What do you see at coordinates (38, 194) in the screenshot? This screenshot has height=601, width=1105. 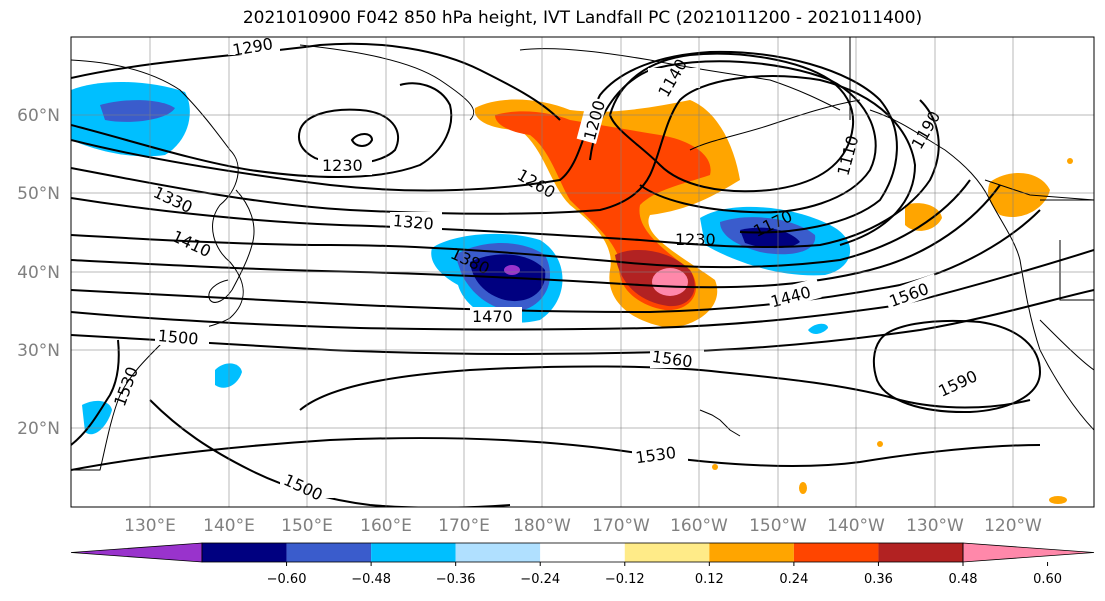 I see `lat-label: 50°N` at bounding box center [38, 194].